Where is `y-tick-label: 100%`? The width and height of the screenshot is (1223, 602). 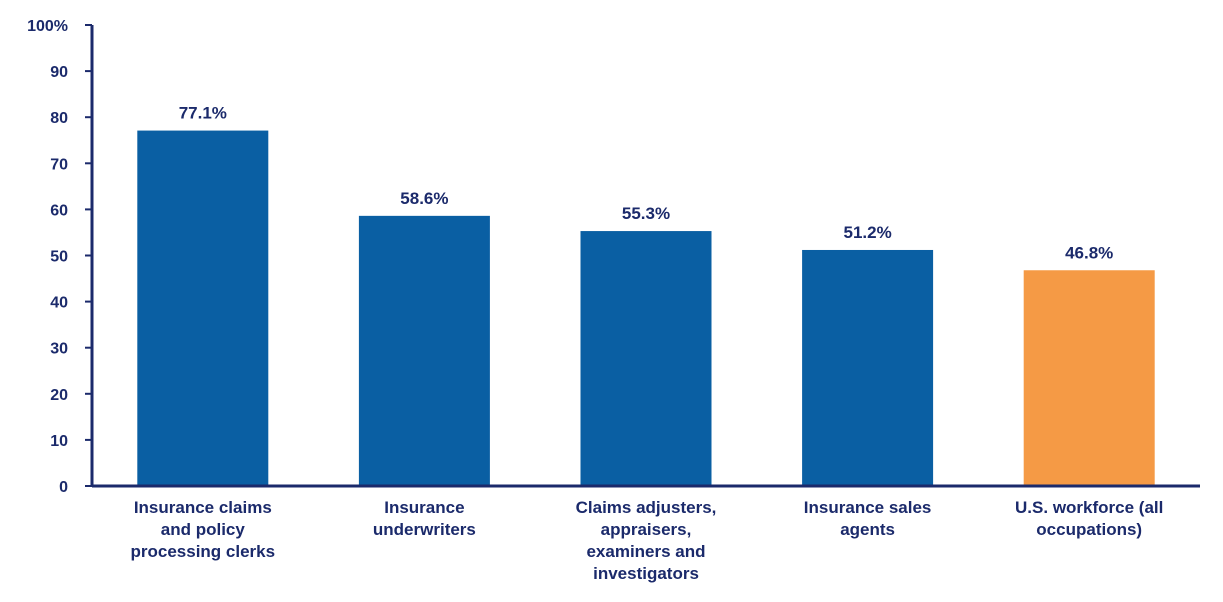 y-tick-label: 100% is located at coordinates (47, 26).